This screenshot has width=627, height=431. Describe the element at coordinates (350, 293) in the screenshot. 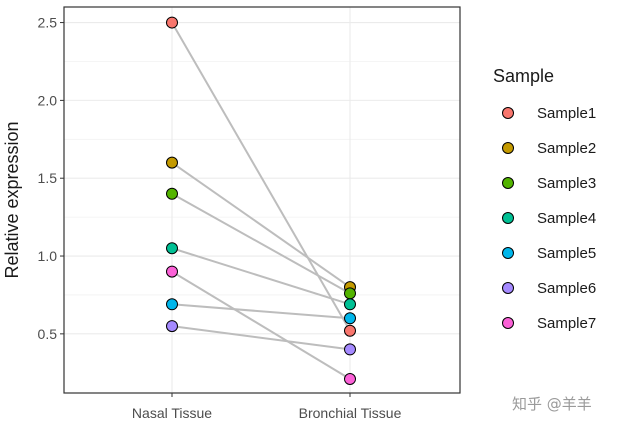

I see `data-point-sample3-bronchial` at that location.